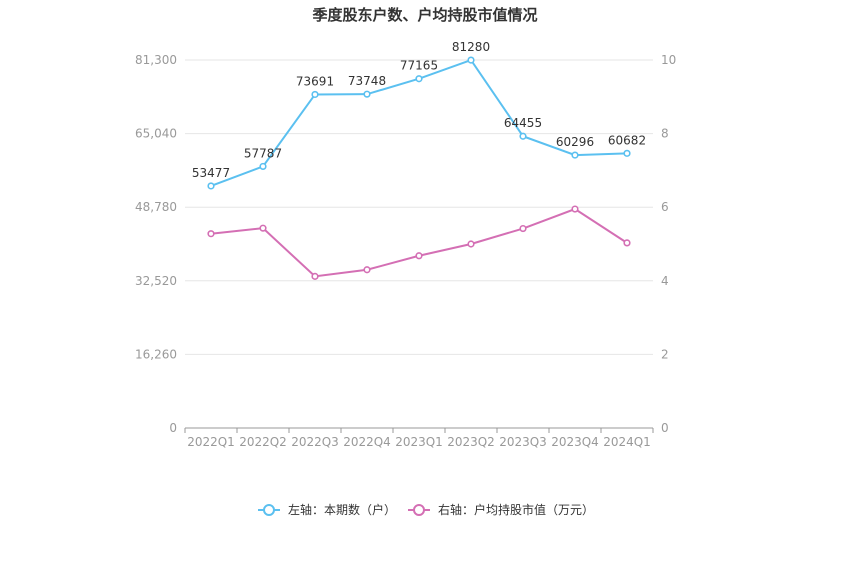 The image size is (850, 574). I want to click on x-tick-label: 2022Q1, so click(211, 442).